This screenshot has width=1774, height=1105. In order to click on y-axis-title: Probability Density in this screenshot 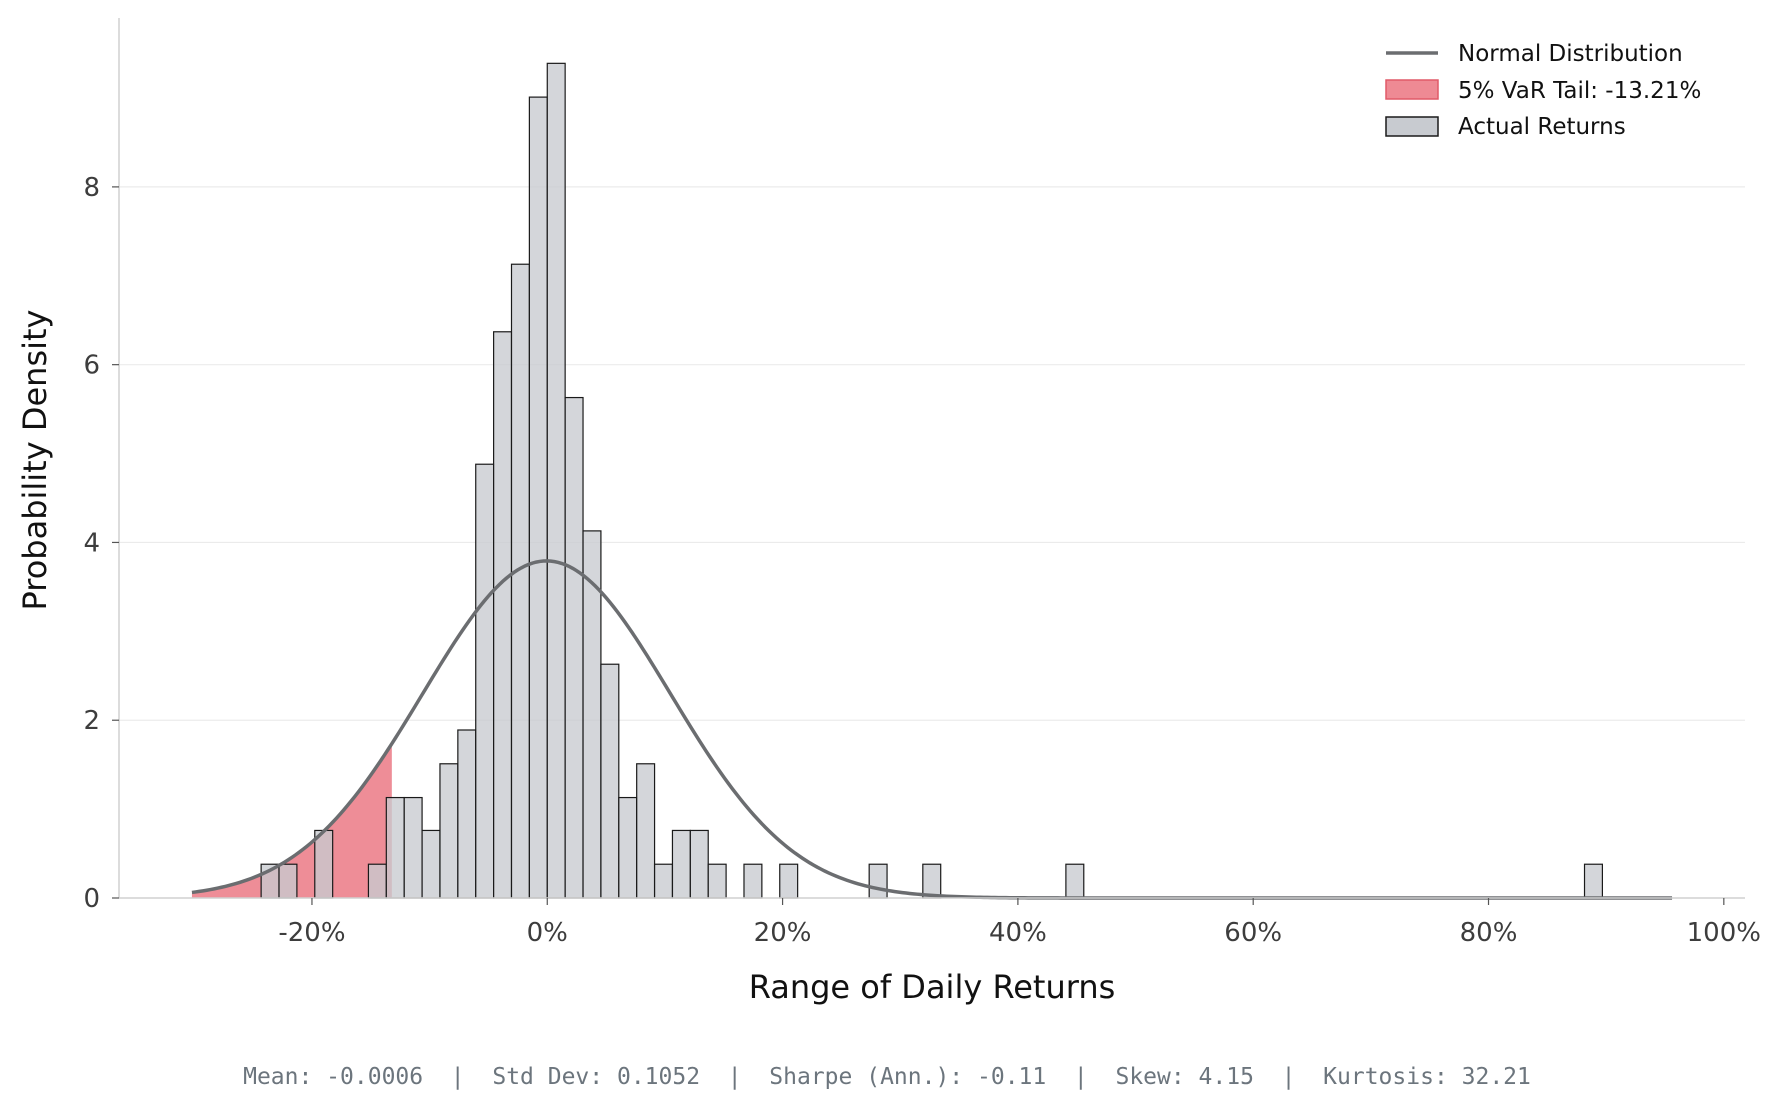, I will do `click(35, 460)`.